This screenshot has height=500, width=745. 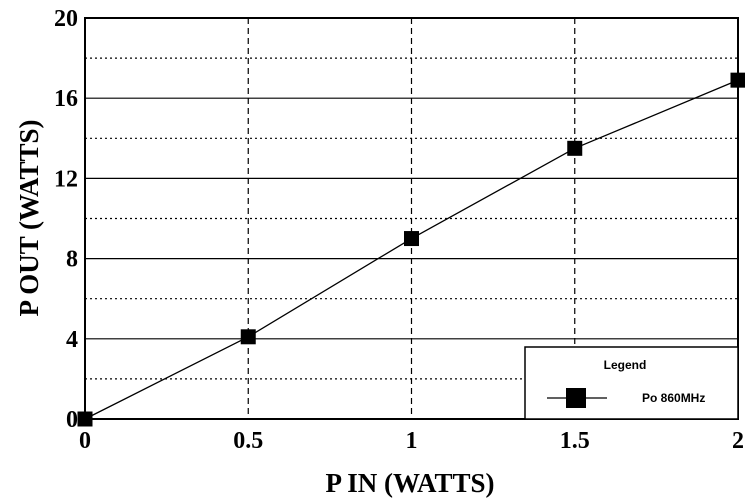 I want to click on legend-entry-label: Po 860MHz, so click(x=673, y=398).